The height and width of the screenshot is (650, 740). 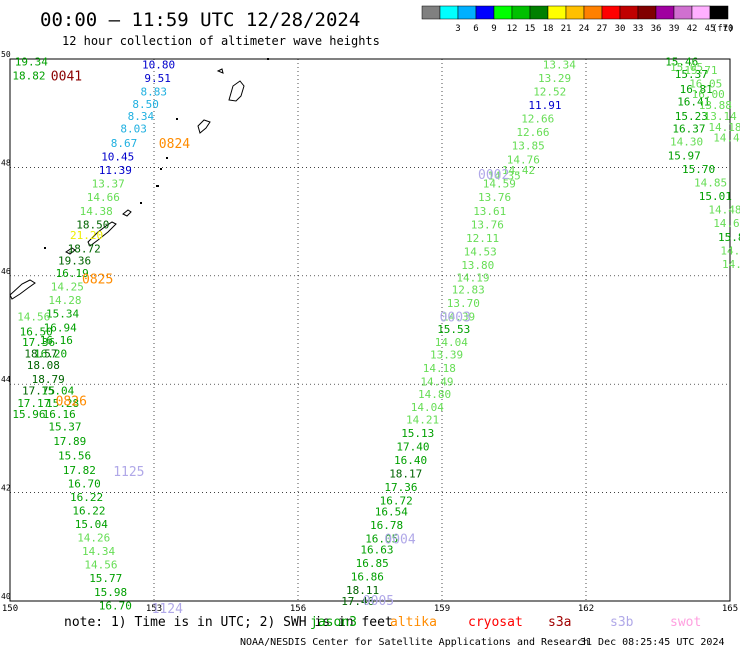 What do you see at coordinates (549, 92) in the screenshot?
I see `wave-height-label: 12.52` at bounding box center [549, 92].